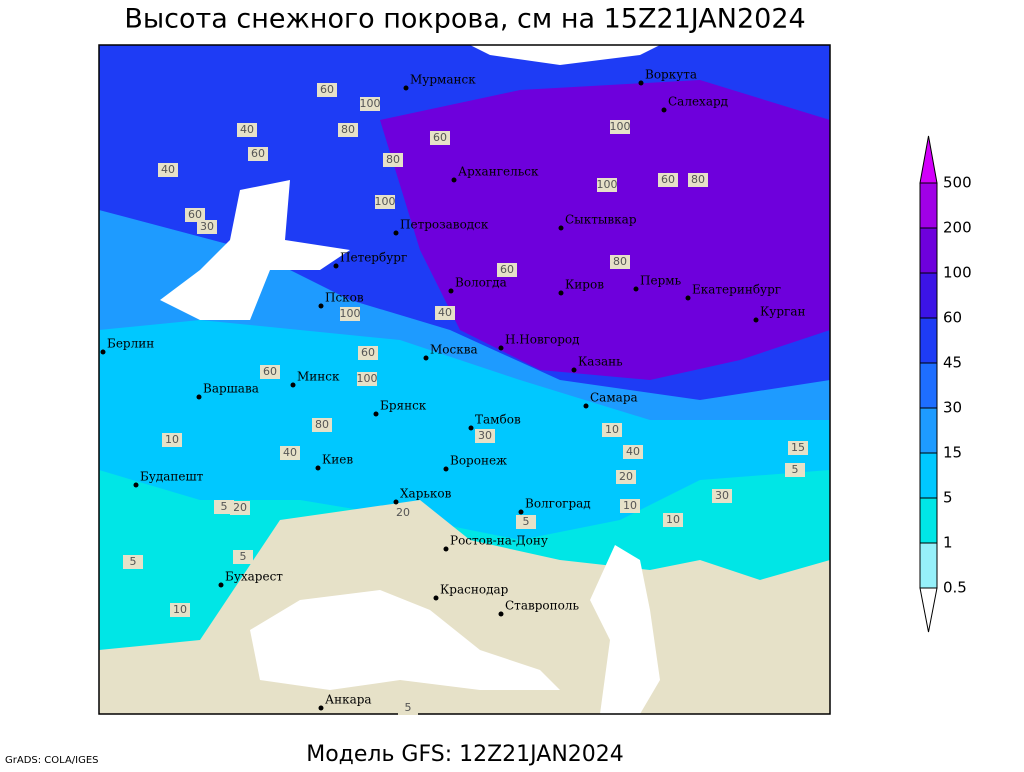 The image size is (1024, 772). I want to click on city-label: Ставрополь, so click(542, 606).